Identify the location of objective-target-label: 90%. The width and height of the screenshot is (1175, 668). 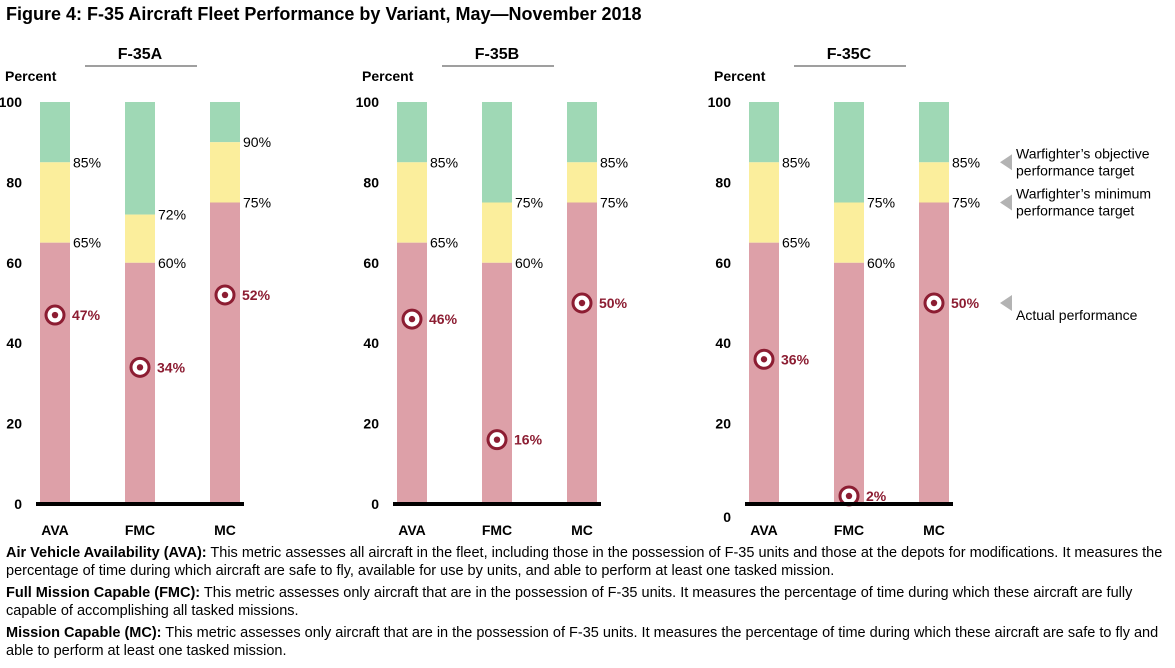
(257, 142).